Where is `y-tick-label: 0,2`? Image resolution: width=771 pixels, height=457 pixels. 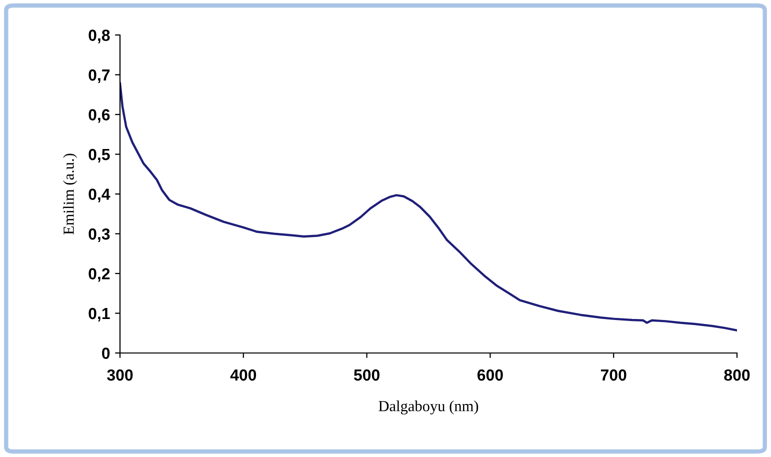 y-tick-label: 0,2 is located at coordinates (99, 275).